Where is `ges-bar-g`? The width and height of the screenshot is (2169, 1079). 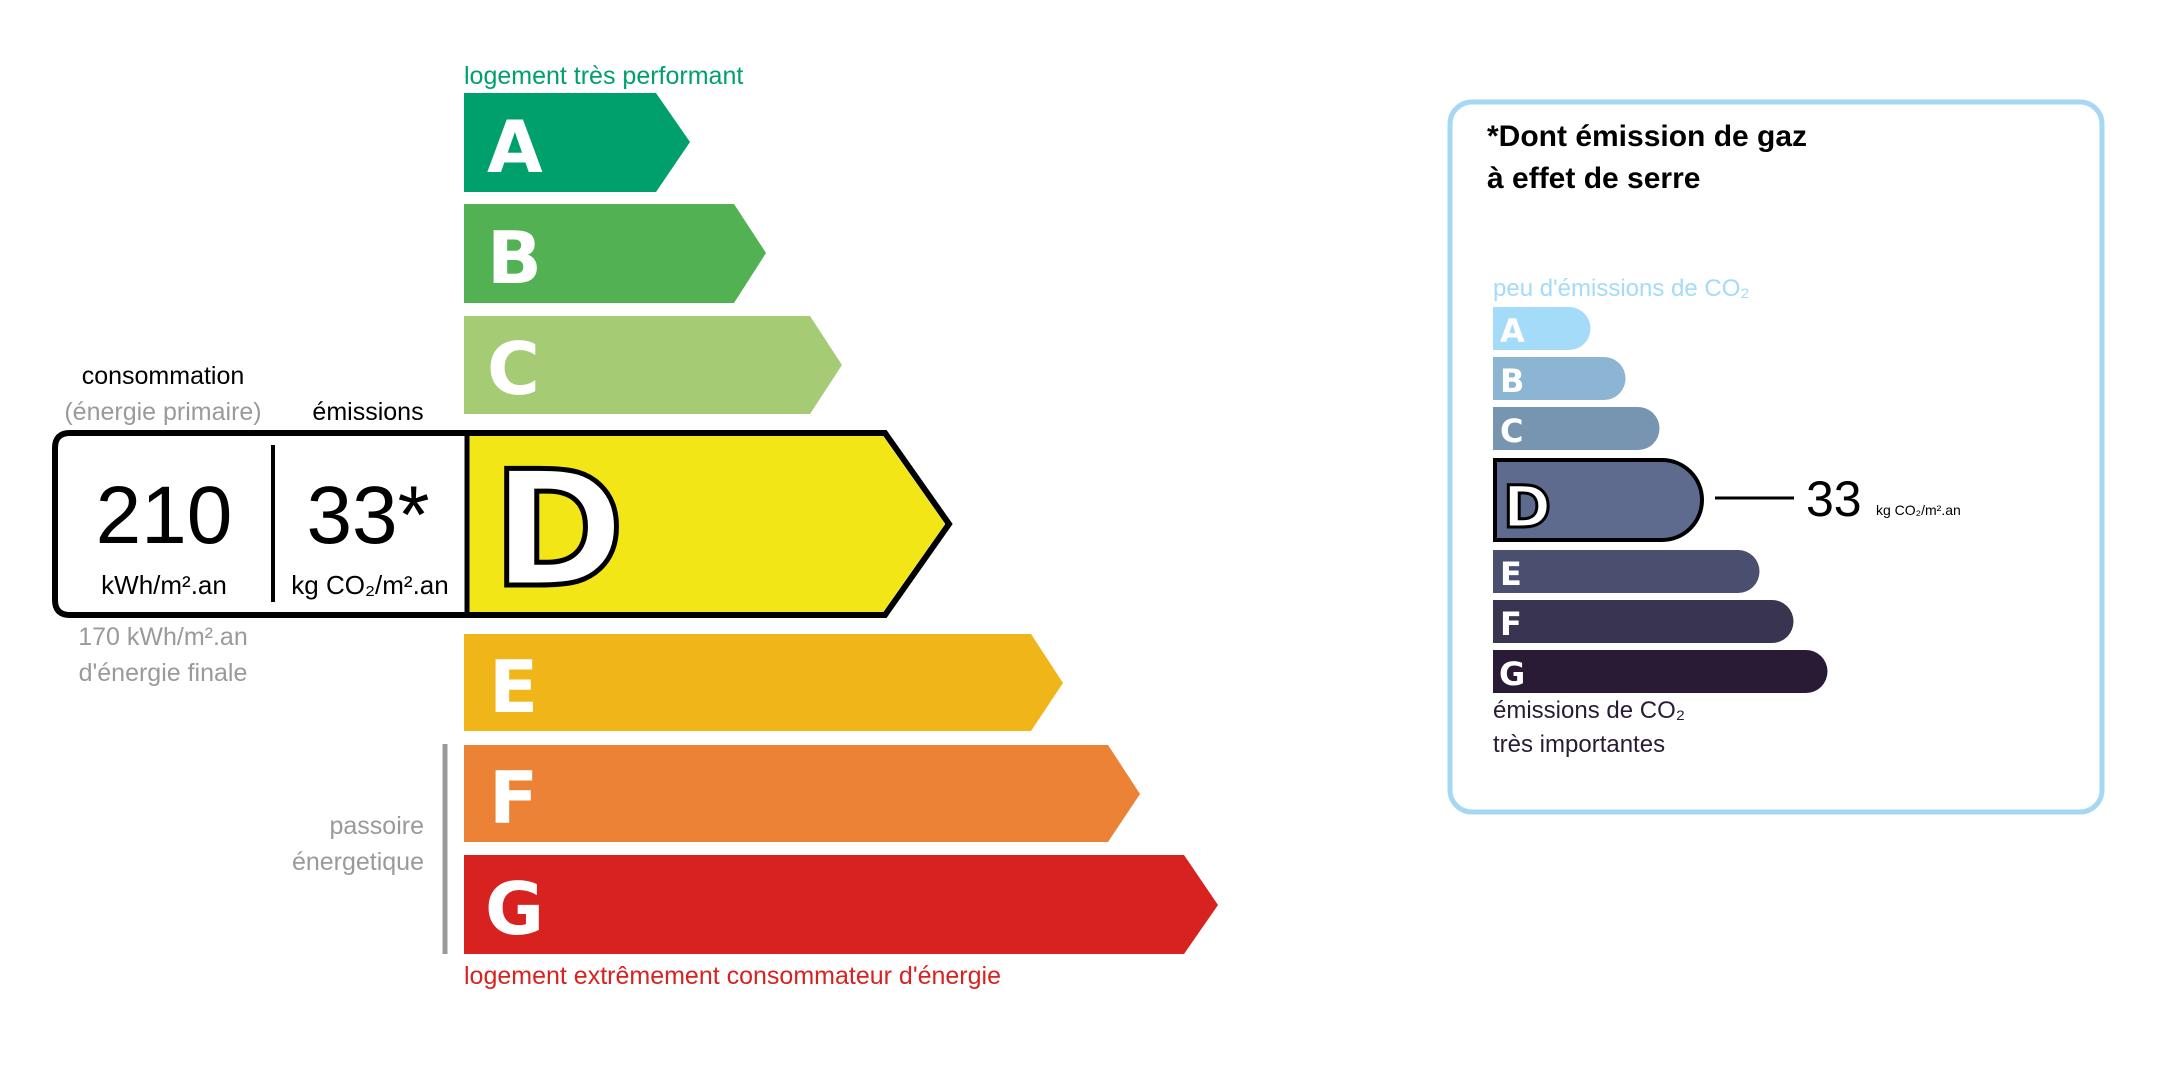 ges-bar-g is located at coordinates (1660, 671).